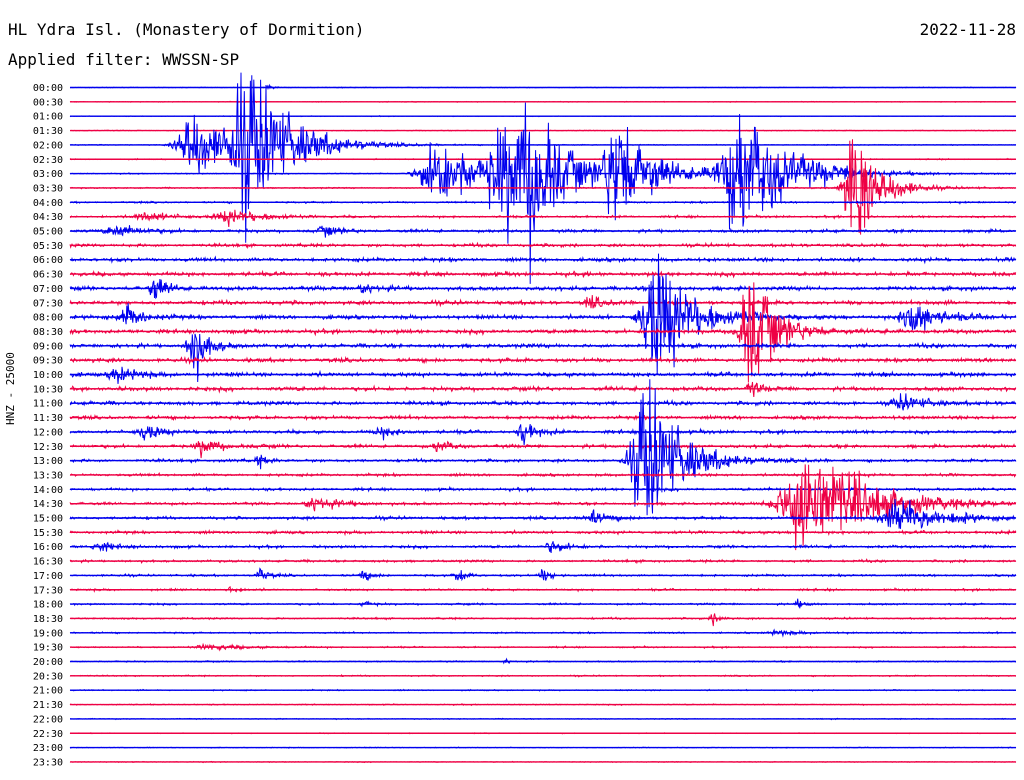 The height and width of the screenshot is (780, 1024). What do you see at coordinates (48, 705) in the screenshot?
I see `row-time-label: 21:30` at bounding box center [48, 705].